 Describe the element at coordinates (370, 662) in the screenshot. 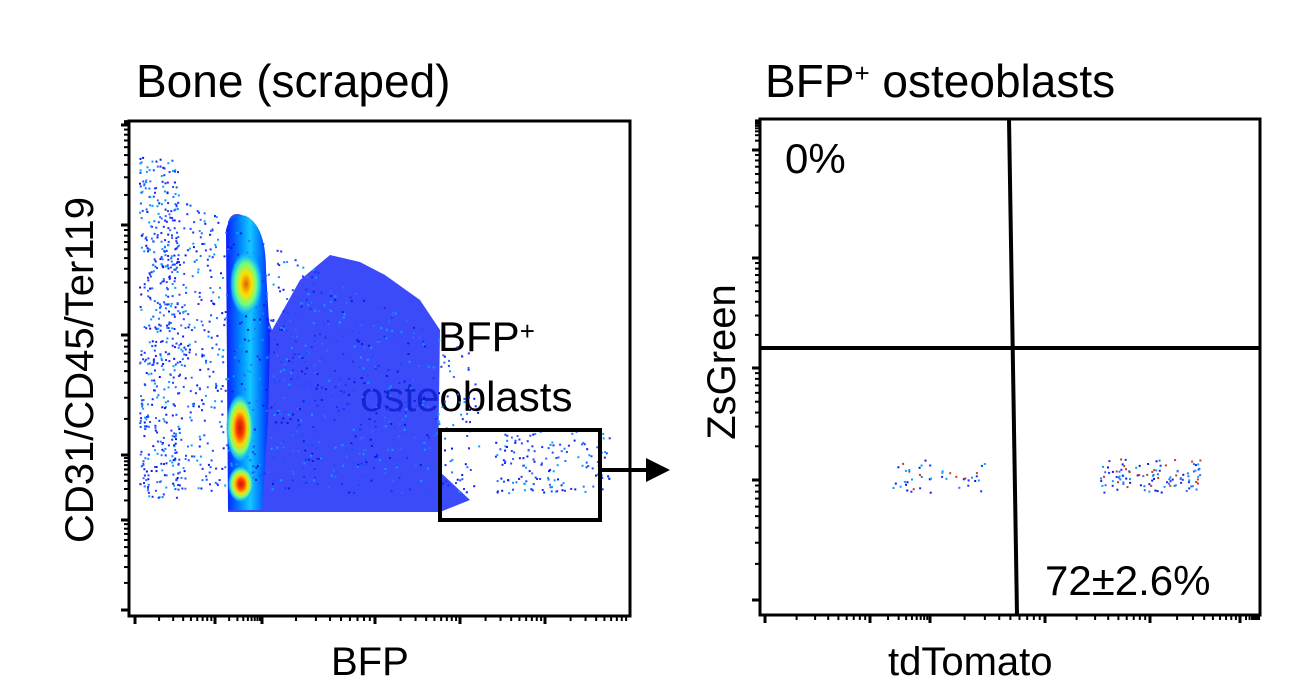

I see `plot1-xlabel: BFP` at that location.